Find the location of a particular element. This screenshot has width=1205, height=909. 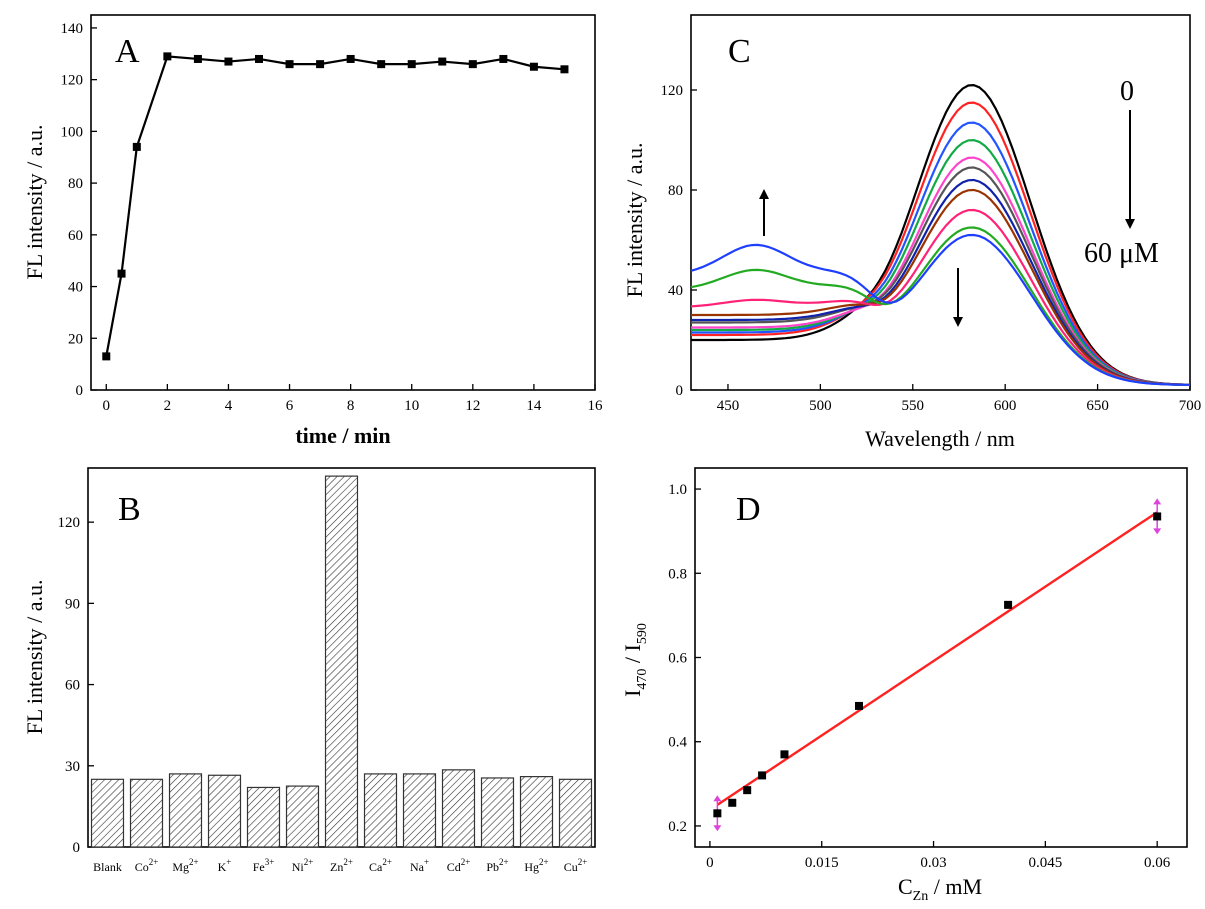

panel-a-xtick-label: 12 is located at coordinates (472, 406).